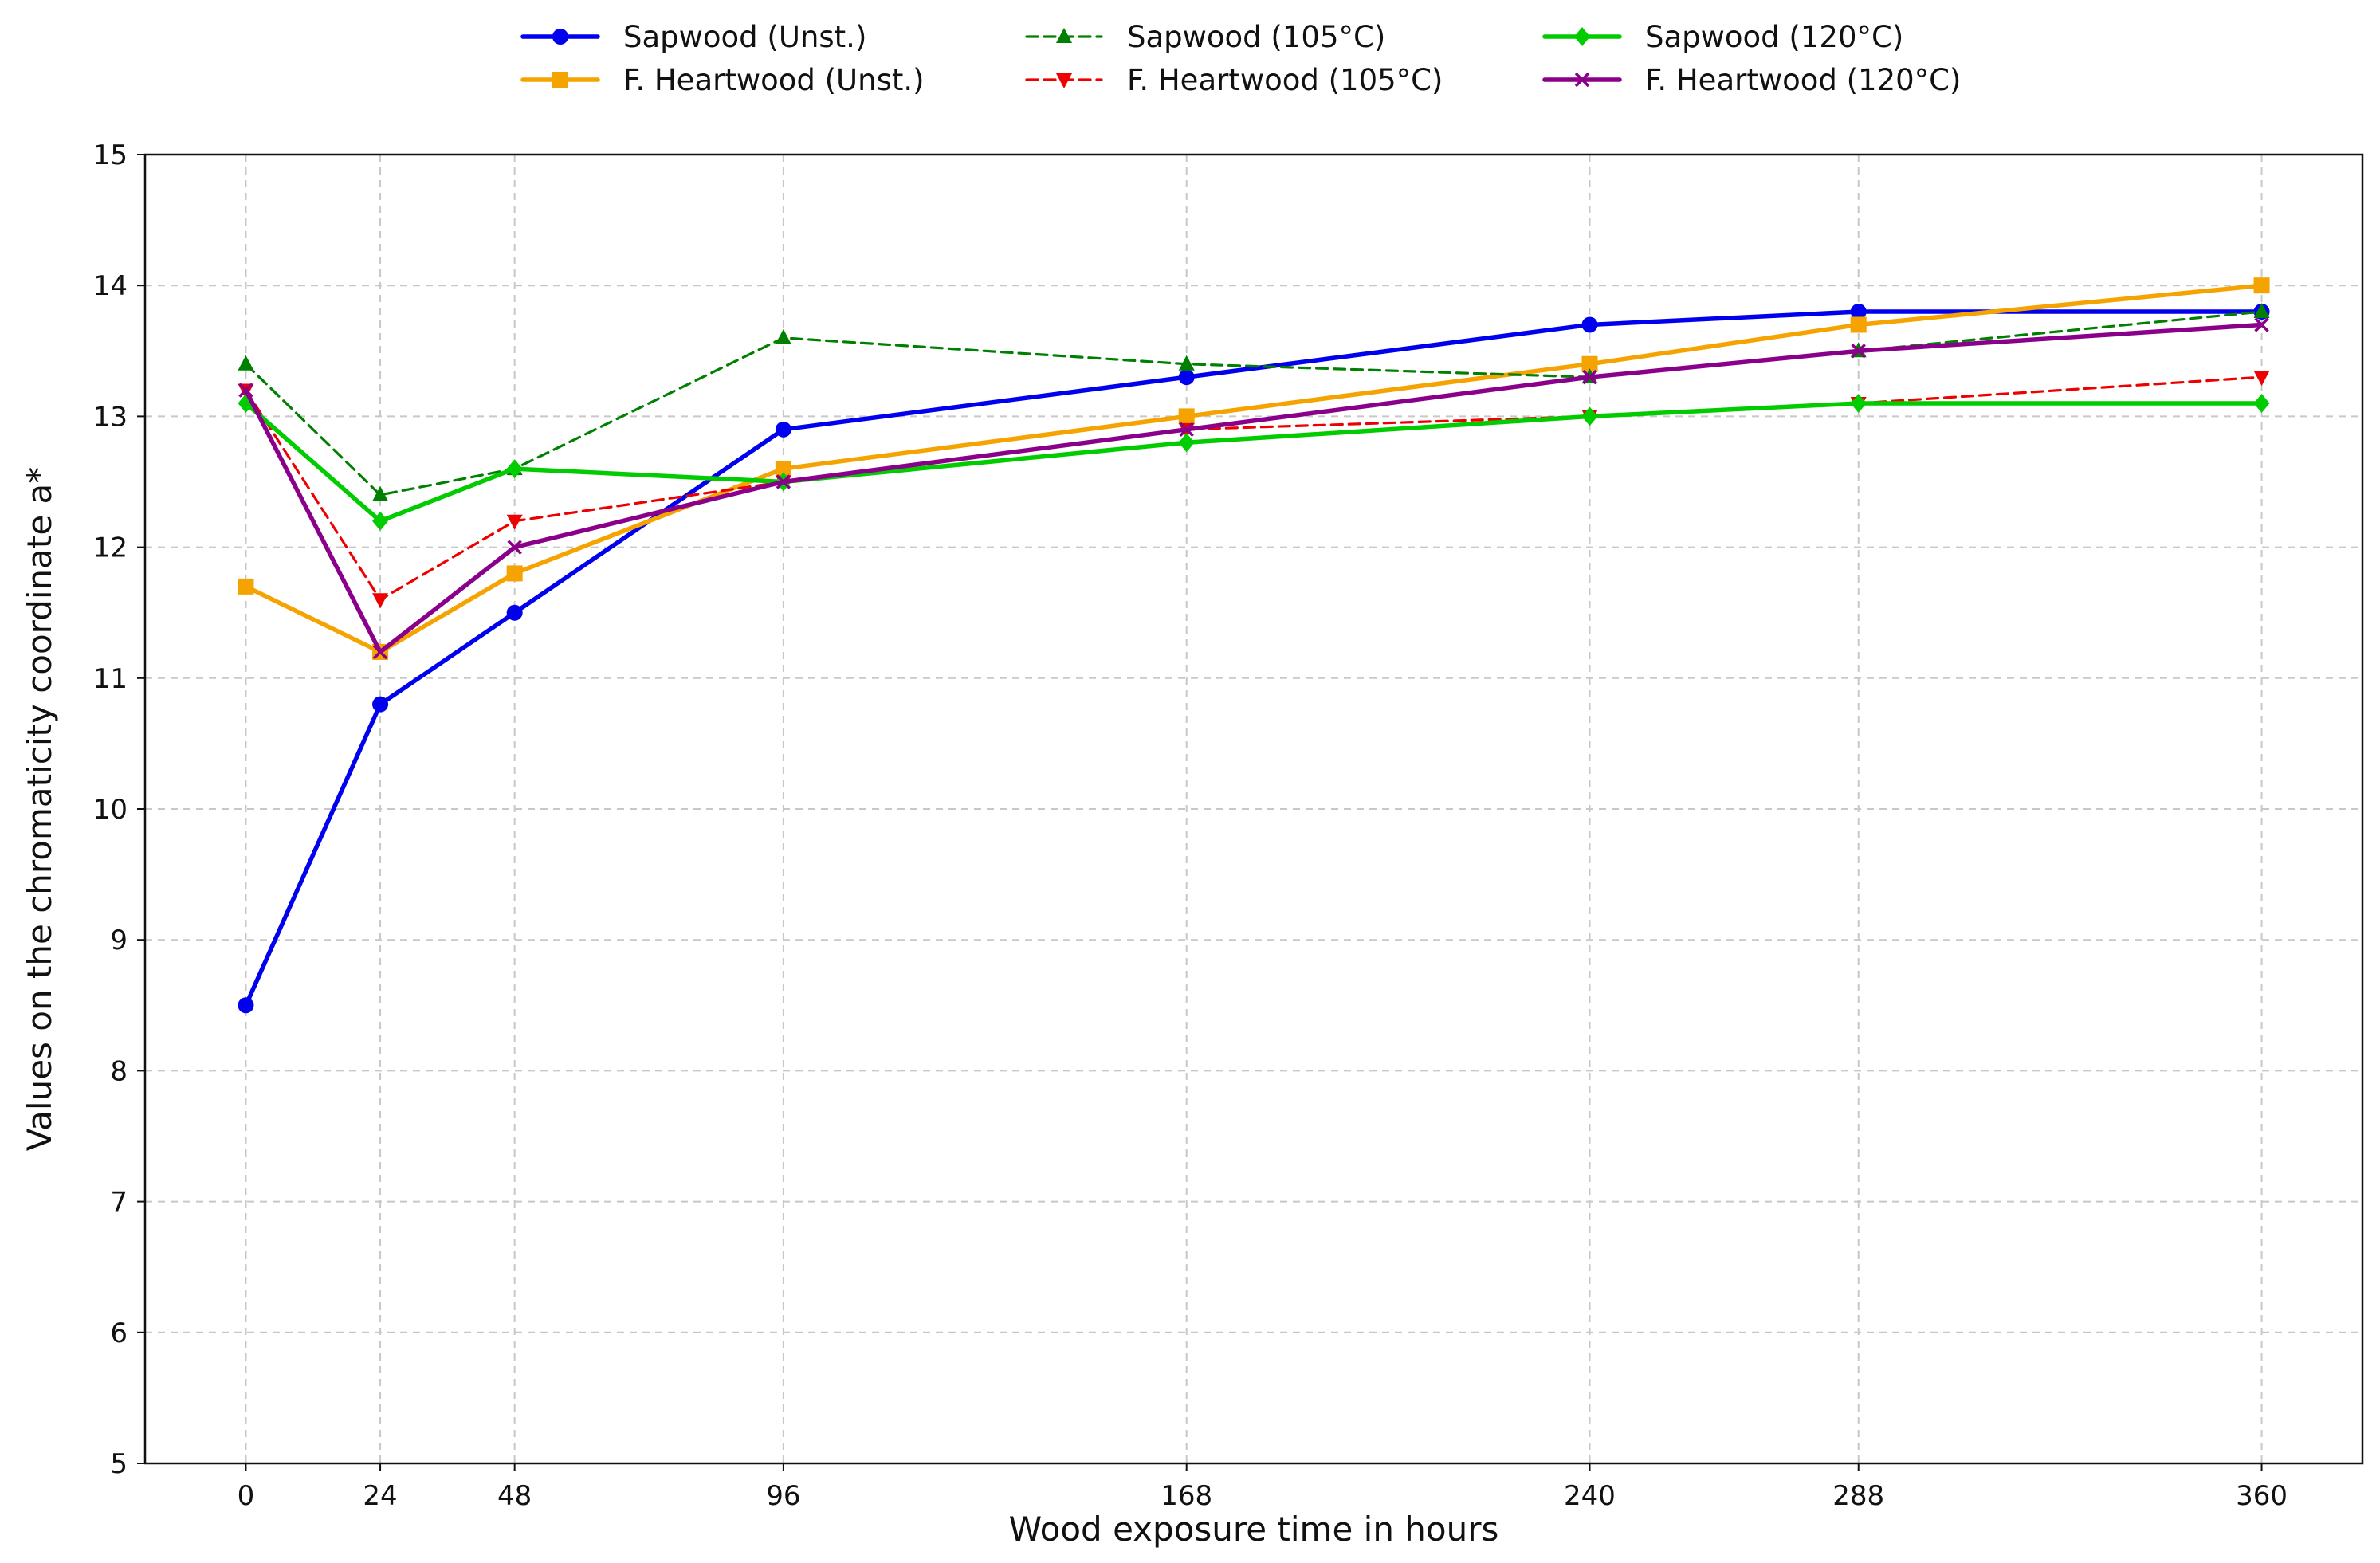 The height and width of the screenshot is (1563, 2380). I want to click on legend-item: Sapwood (105°C), so click(1205, 37).